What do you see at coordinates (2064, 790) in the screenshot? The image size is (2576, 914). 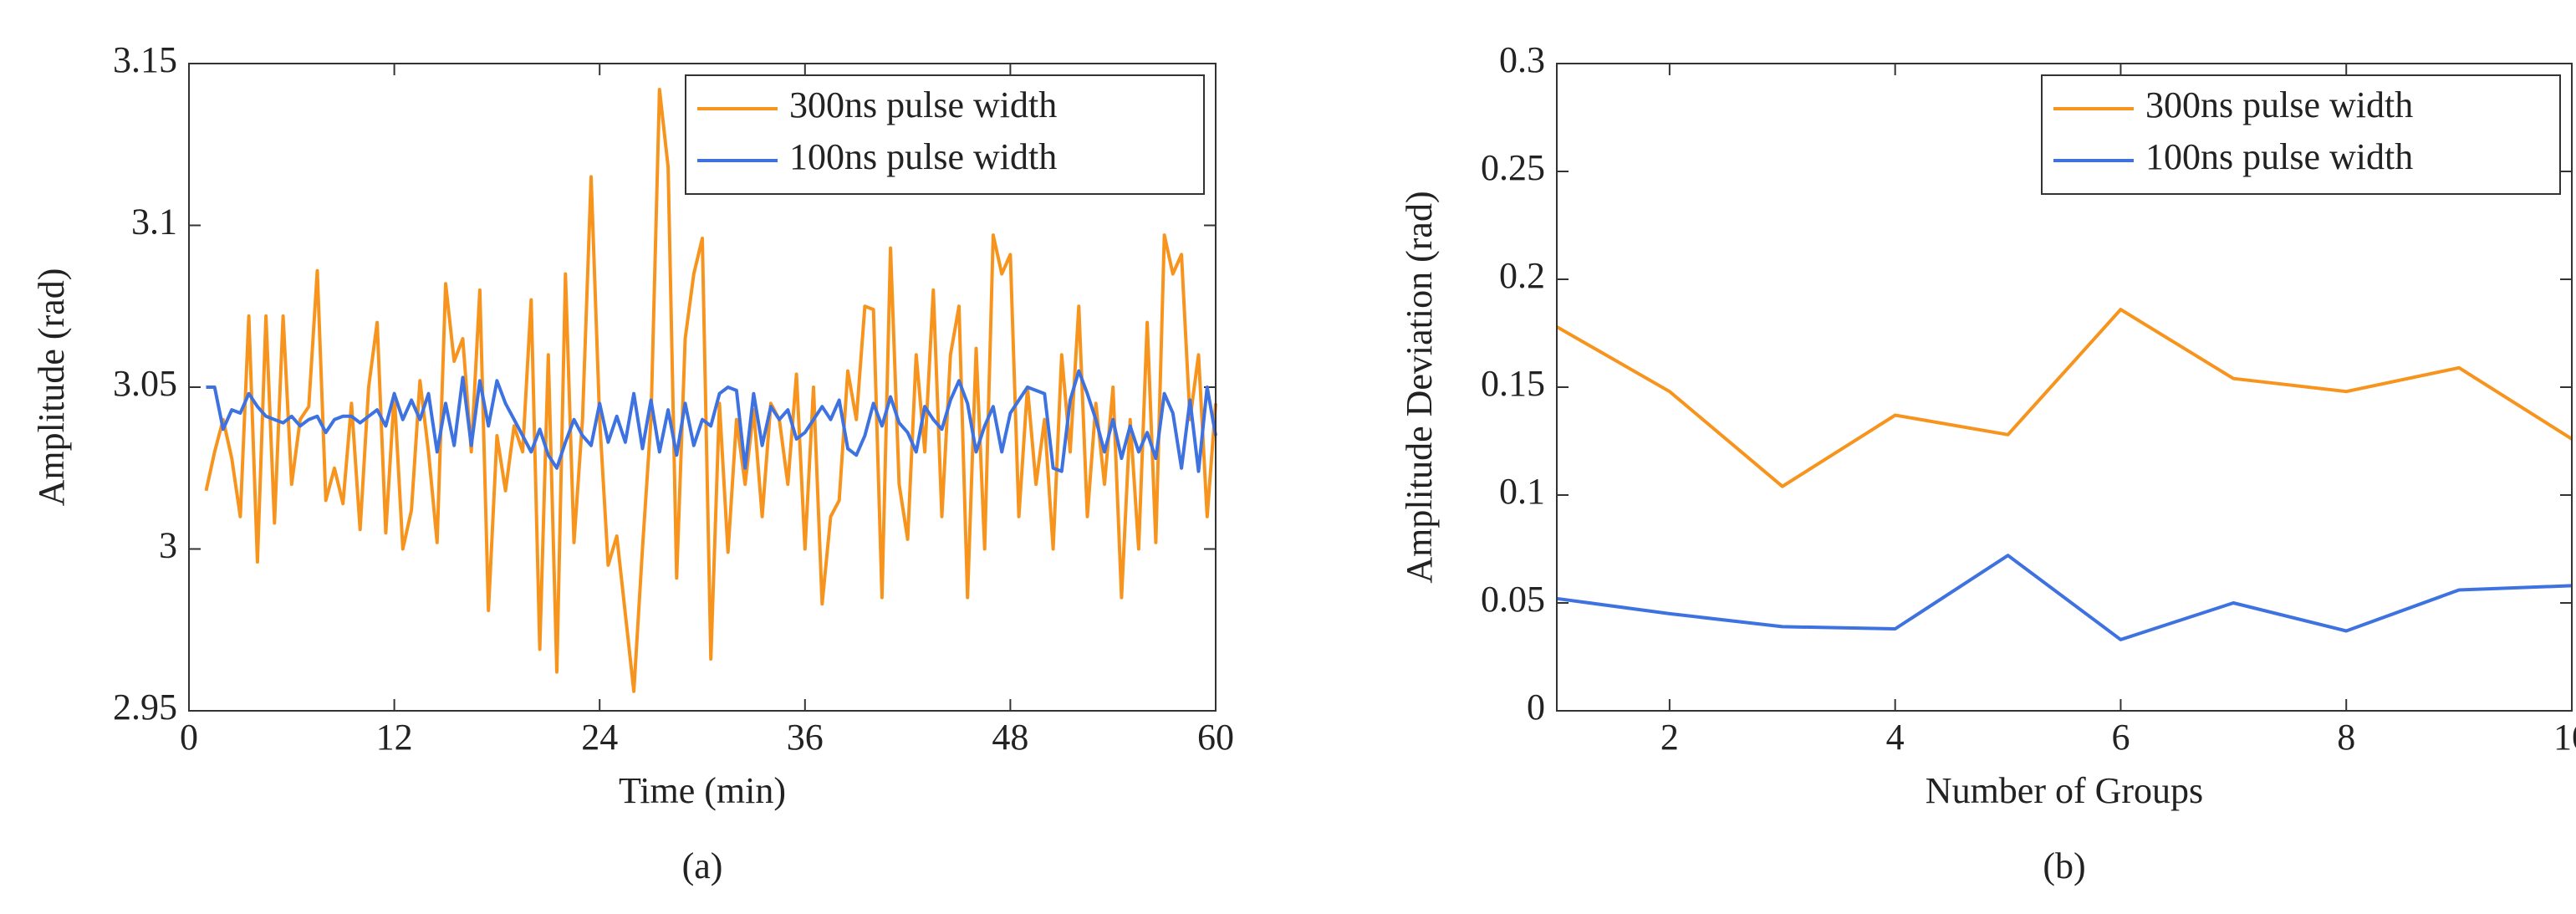 I see `x-axis-label: Number of Groups` at bounding box center [2064, 790].